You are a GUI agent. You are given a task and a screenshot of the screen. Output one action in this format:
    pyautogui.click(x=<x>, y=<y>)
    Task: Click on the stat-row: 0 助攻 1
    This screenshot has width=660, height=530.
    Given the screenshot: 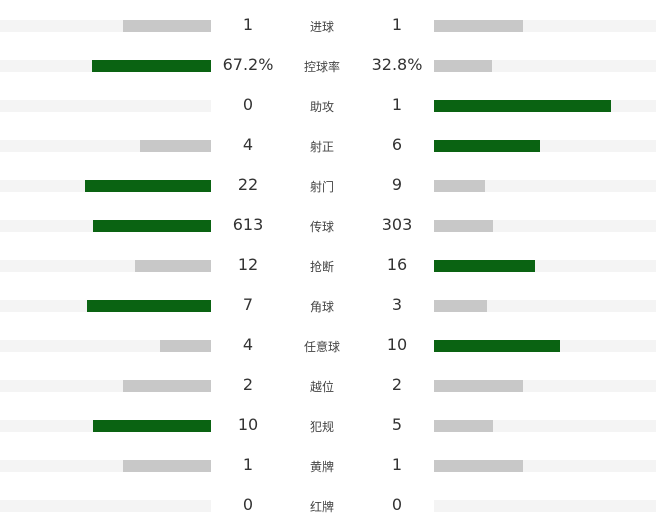 What is the action you would take?
    pyautogui.click(x=330, y=103)
    